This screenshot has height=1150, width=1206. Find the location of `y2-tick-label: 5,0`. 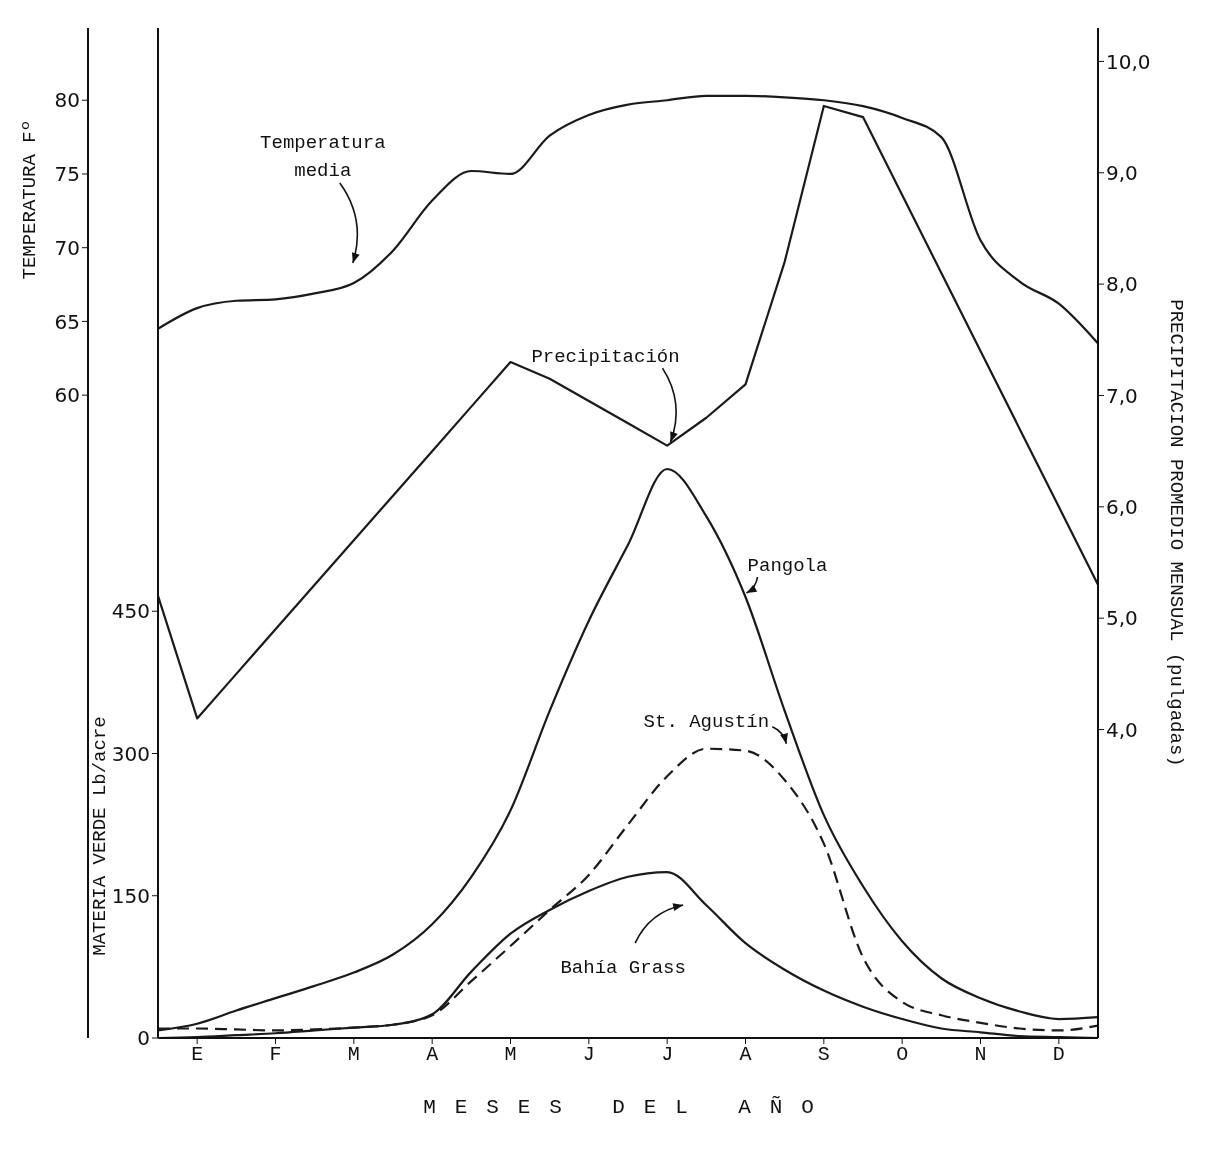

y2-tick-label: 5,0 is located at coordinates (1122, 618).